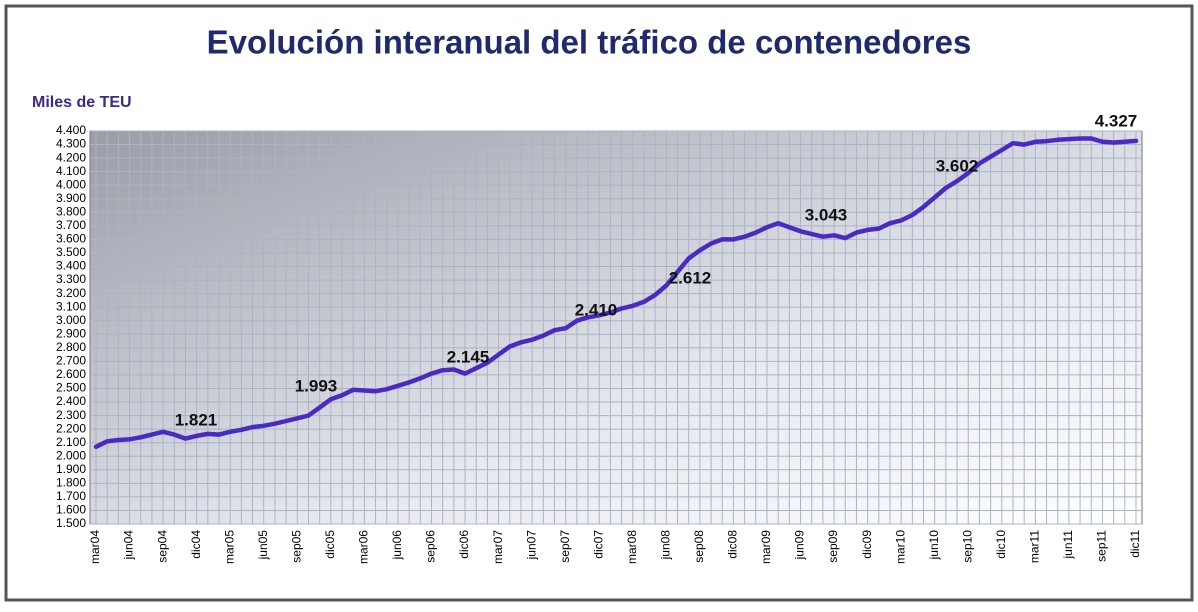 The image size is (1198, 612). Describe the element at coordinates (1135, 544) in the screenshot. I see `x-tick-label: dic11` at that location.